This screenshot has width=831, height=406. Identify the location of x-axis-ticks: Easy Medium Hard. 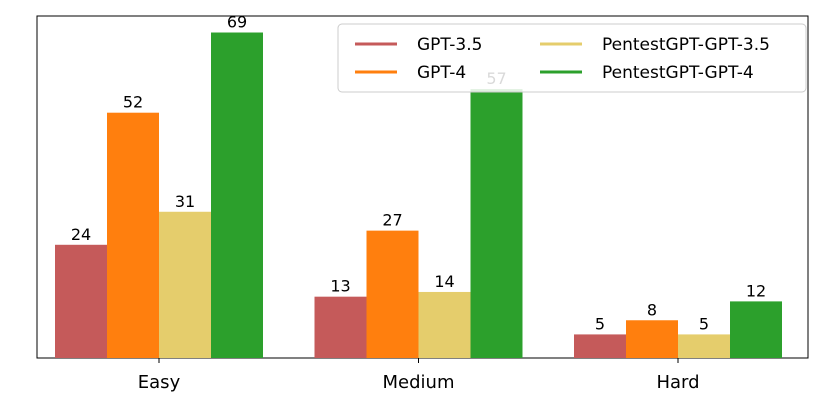
(419, 375).